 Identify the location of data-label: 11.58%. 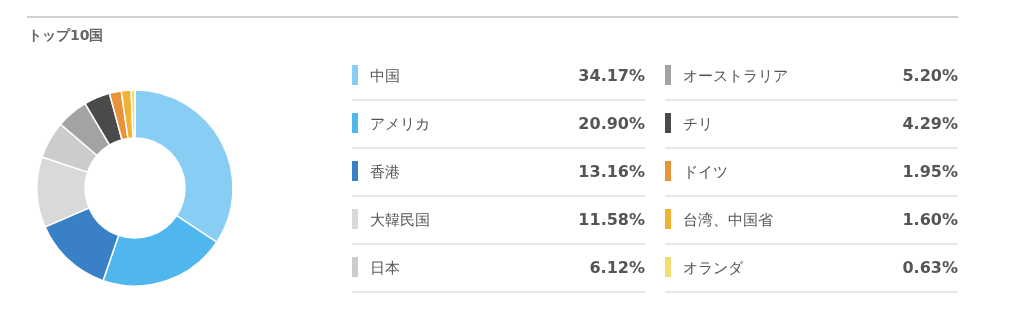
(611, 219).